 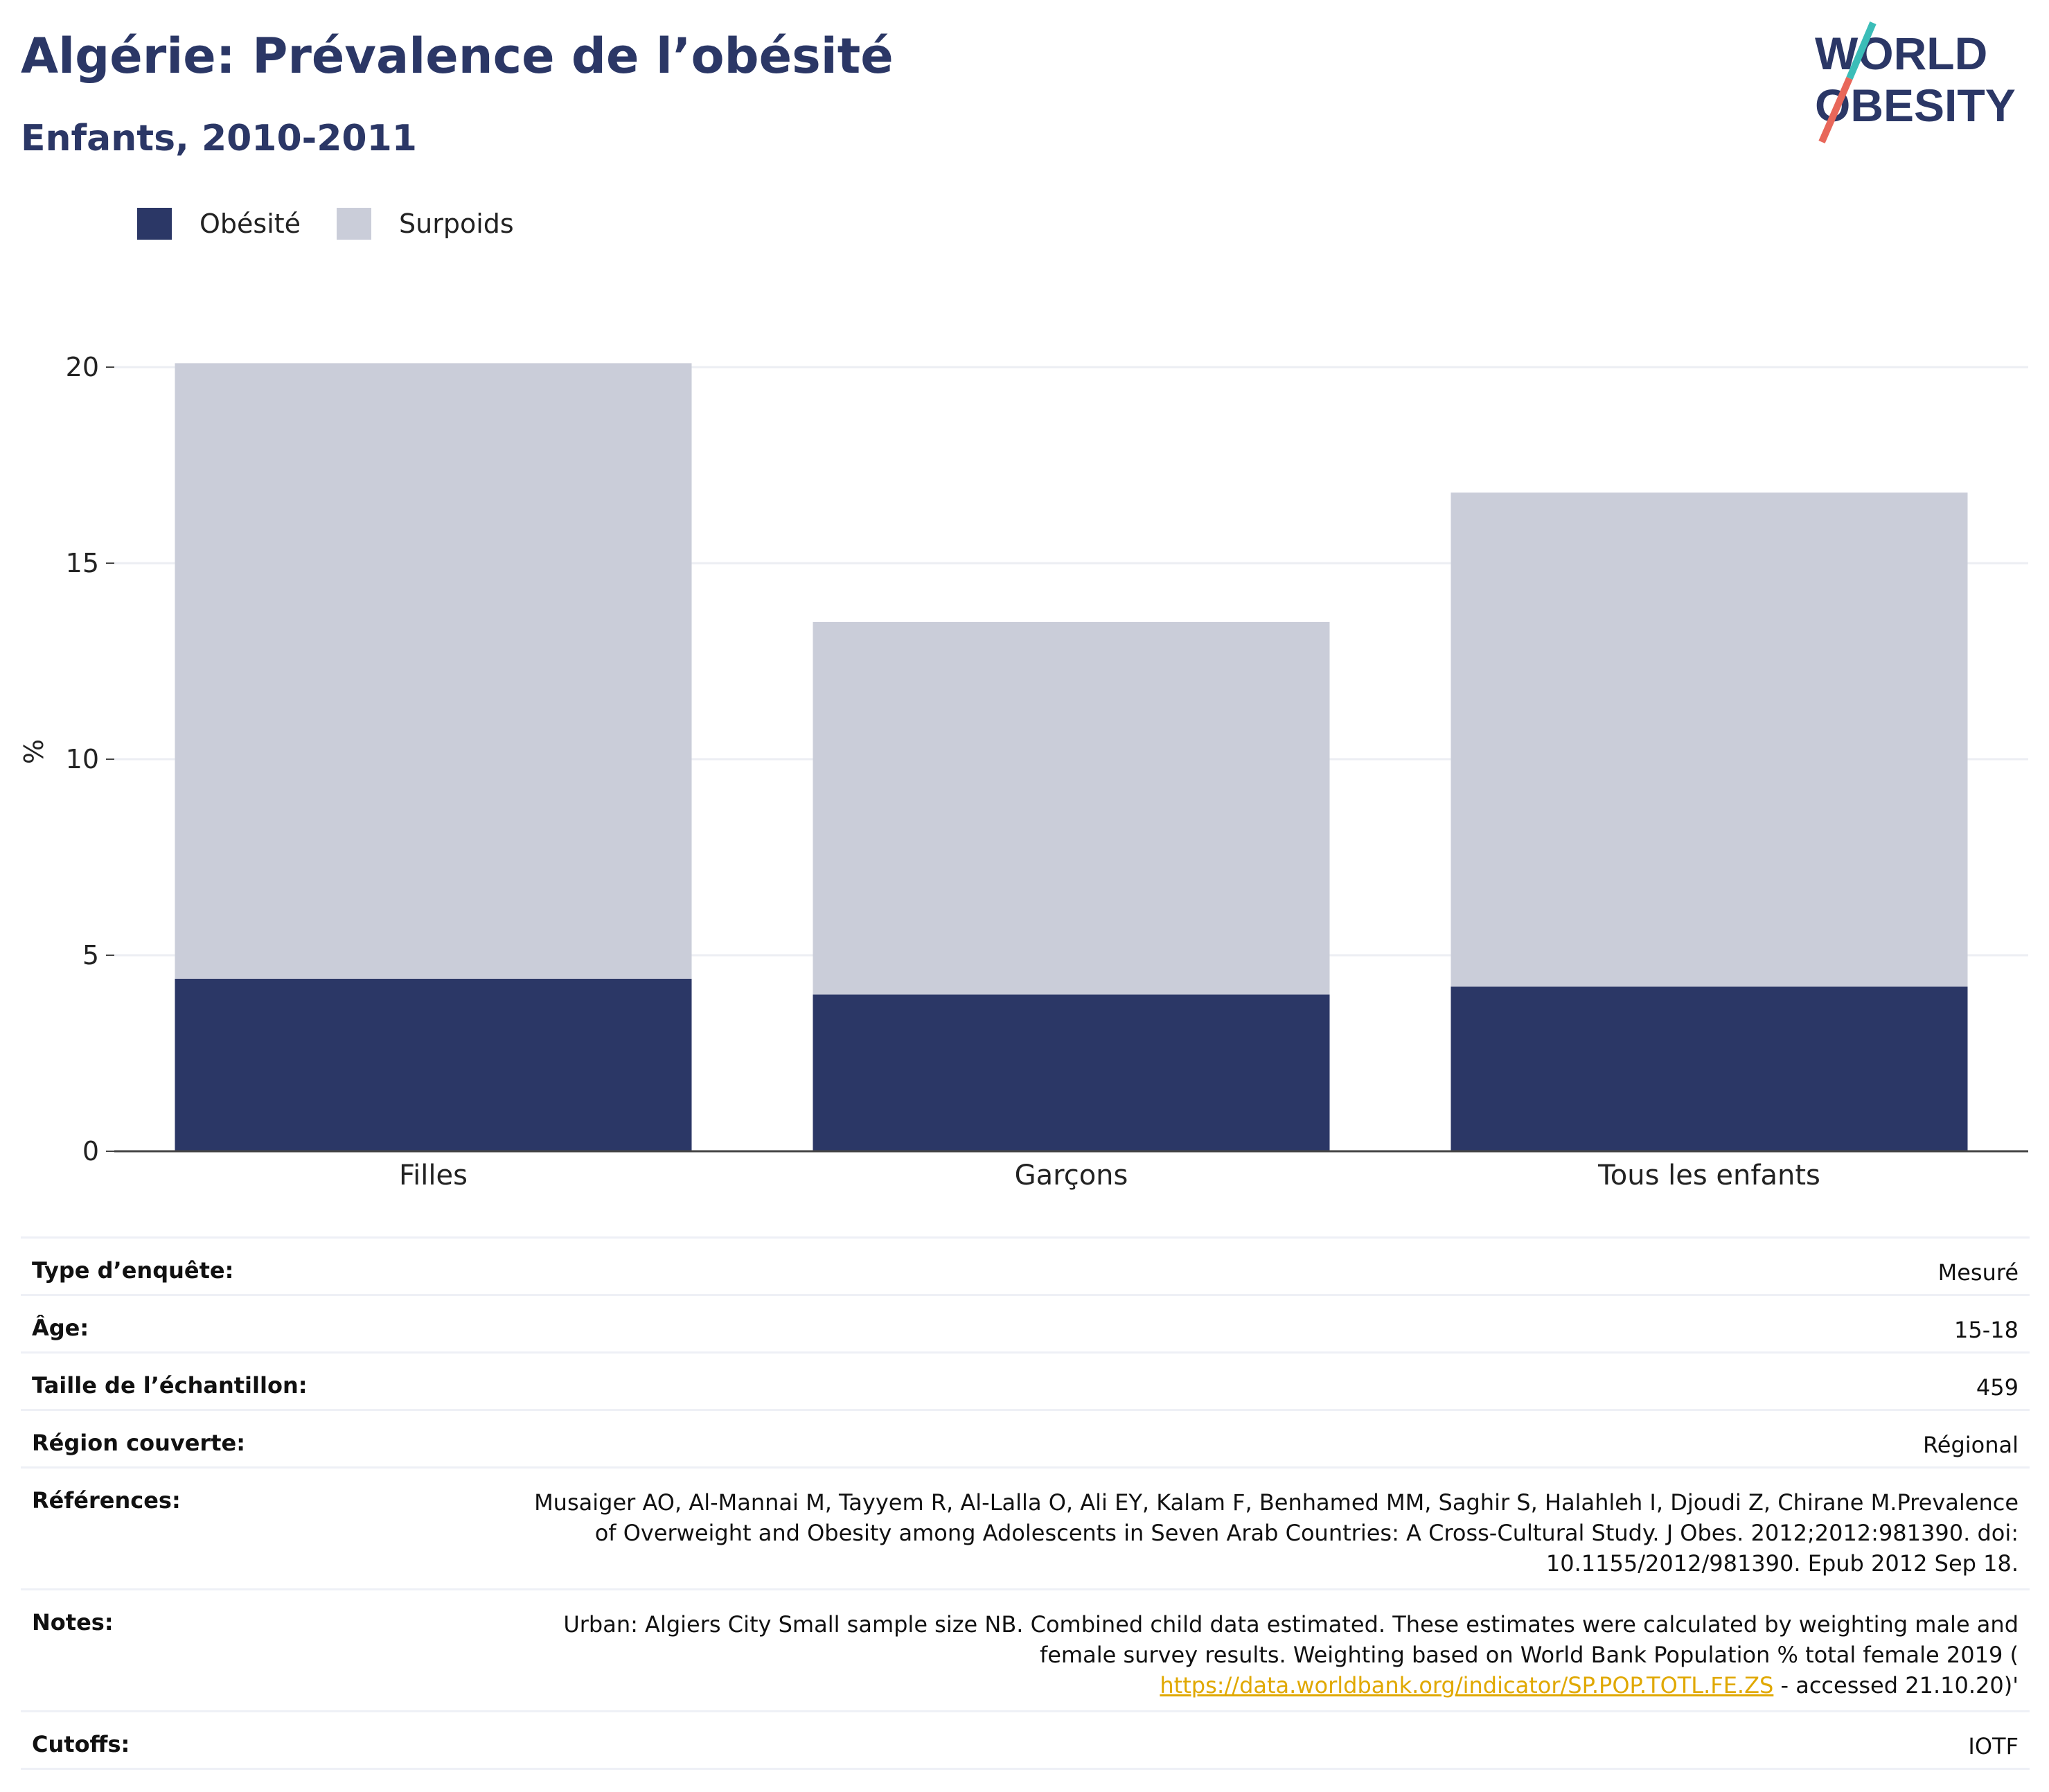 I want to click on legend-item-overweight: Surpoids, so click(x=426, y=224).